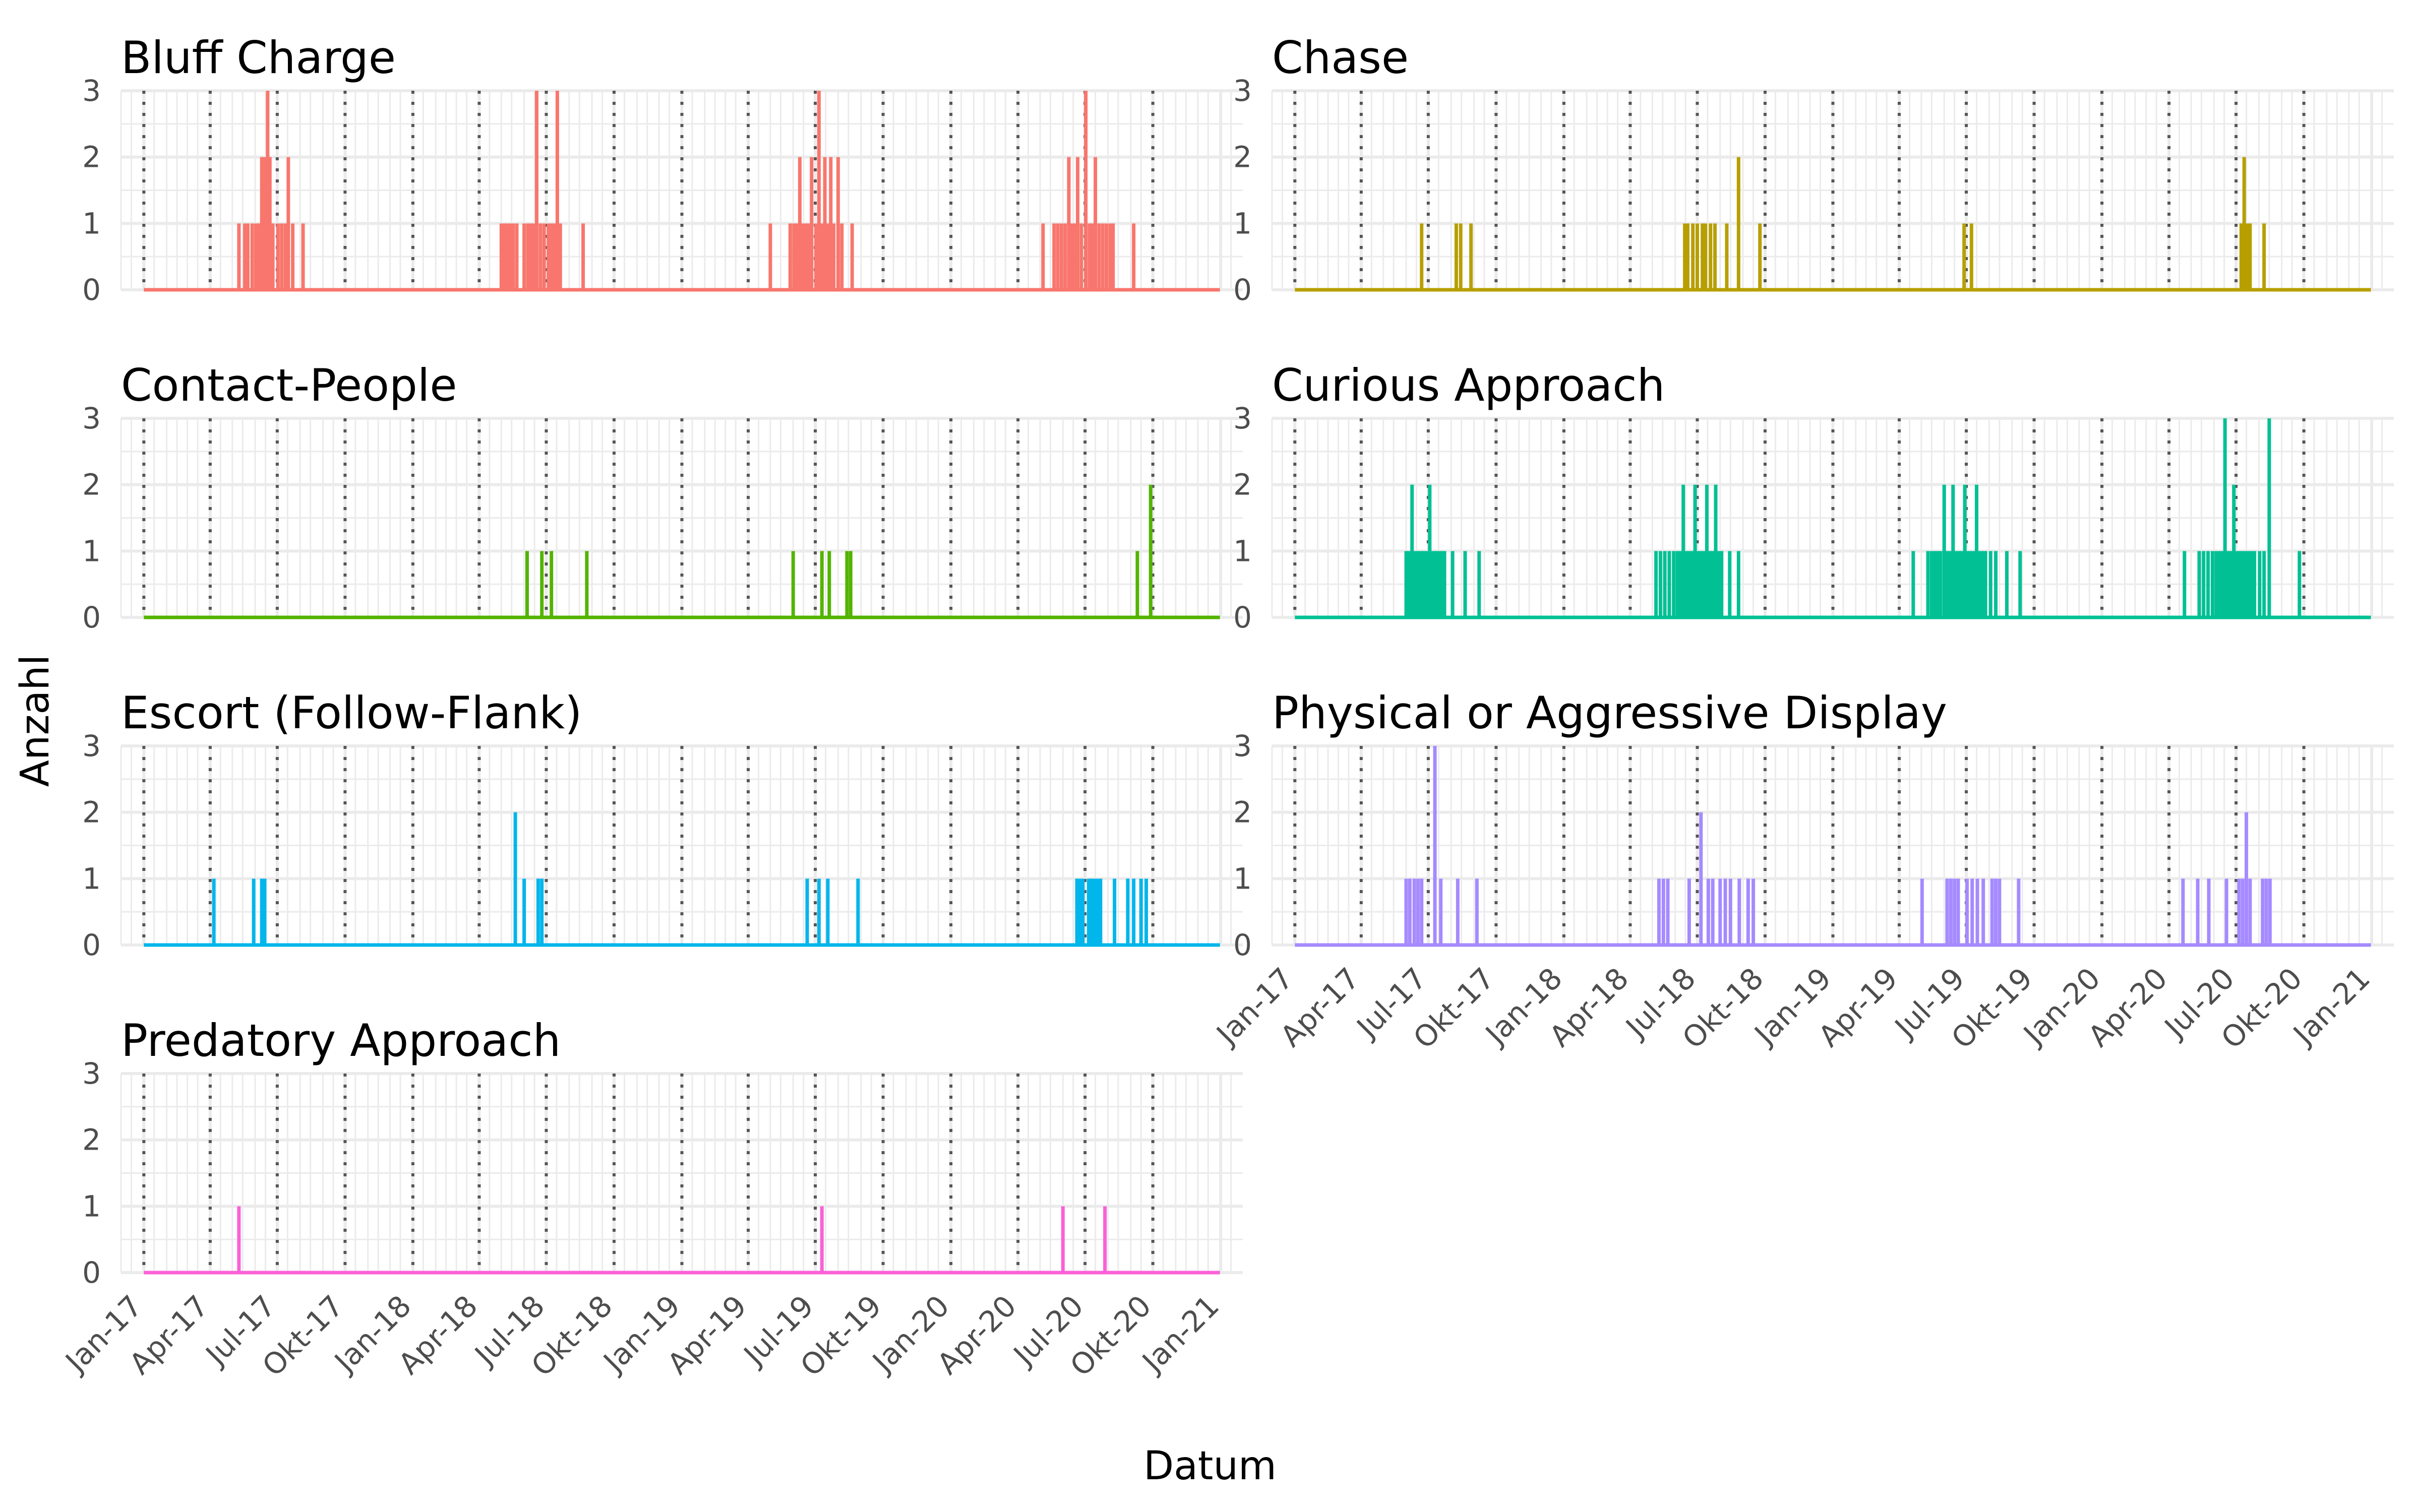  What do you see at coordinates (662, 169) in the screenshot?
I see `facet-panel: Bluff Charge 0 1 2 3` at bounding box center [662, 169].